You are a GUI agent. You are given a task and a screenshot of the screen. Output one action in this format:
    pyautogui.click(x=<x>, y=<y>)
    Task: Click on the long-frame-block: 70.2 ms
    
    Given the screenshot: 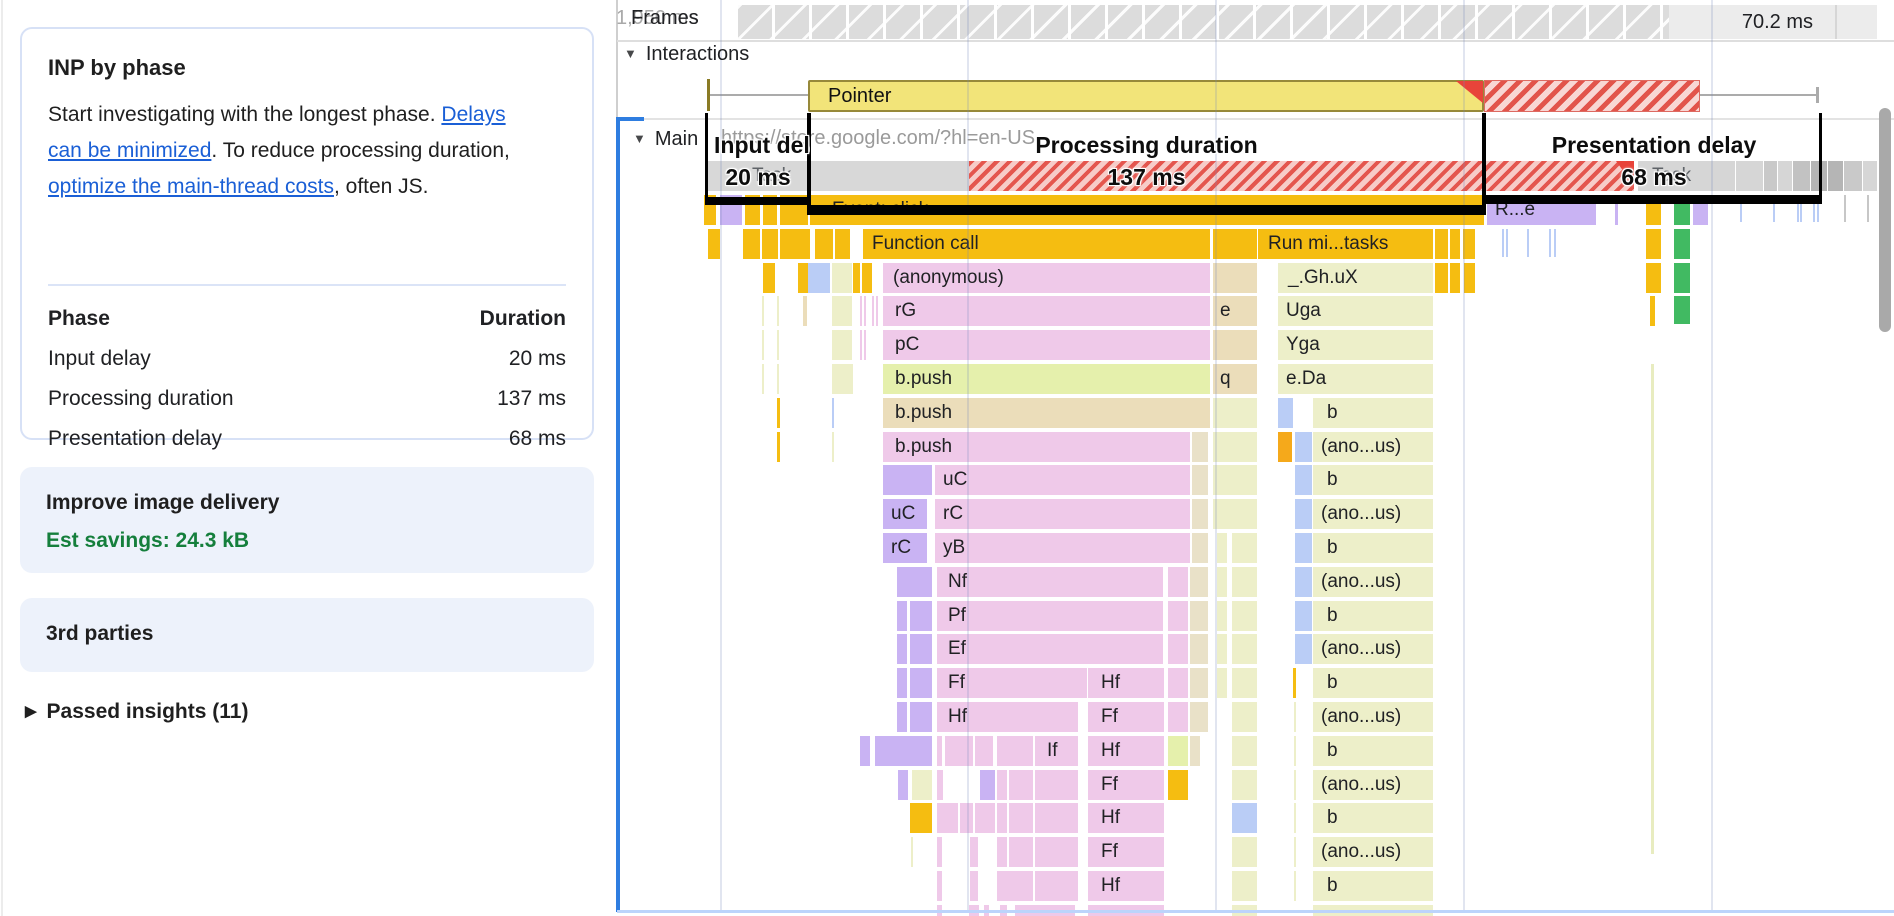 What is the action you would take?
    pyautogui.click(x=1773, y=22)
    